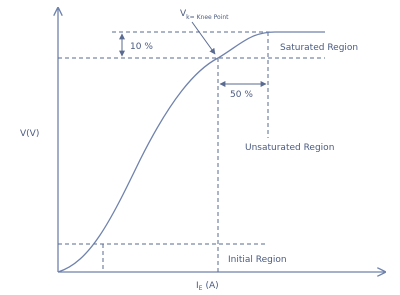  I want to click on knee-point-label: Vk= Knee Point, so click(204, 15).